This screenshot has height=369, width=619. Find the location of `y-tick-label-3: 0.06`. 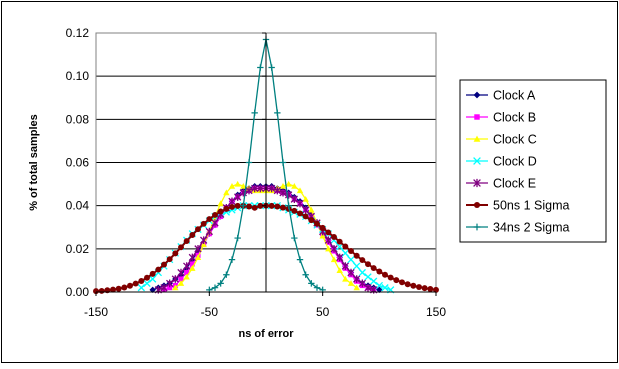

y-tick-label-3: 0.06 is located at coordinates (78, 163).